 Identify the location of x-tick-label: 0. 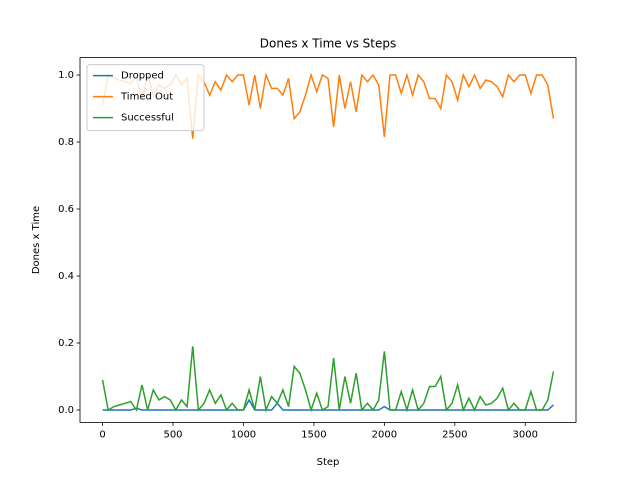
(102, 434).